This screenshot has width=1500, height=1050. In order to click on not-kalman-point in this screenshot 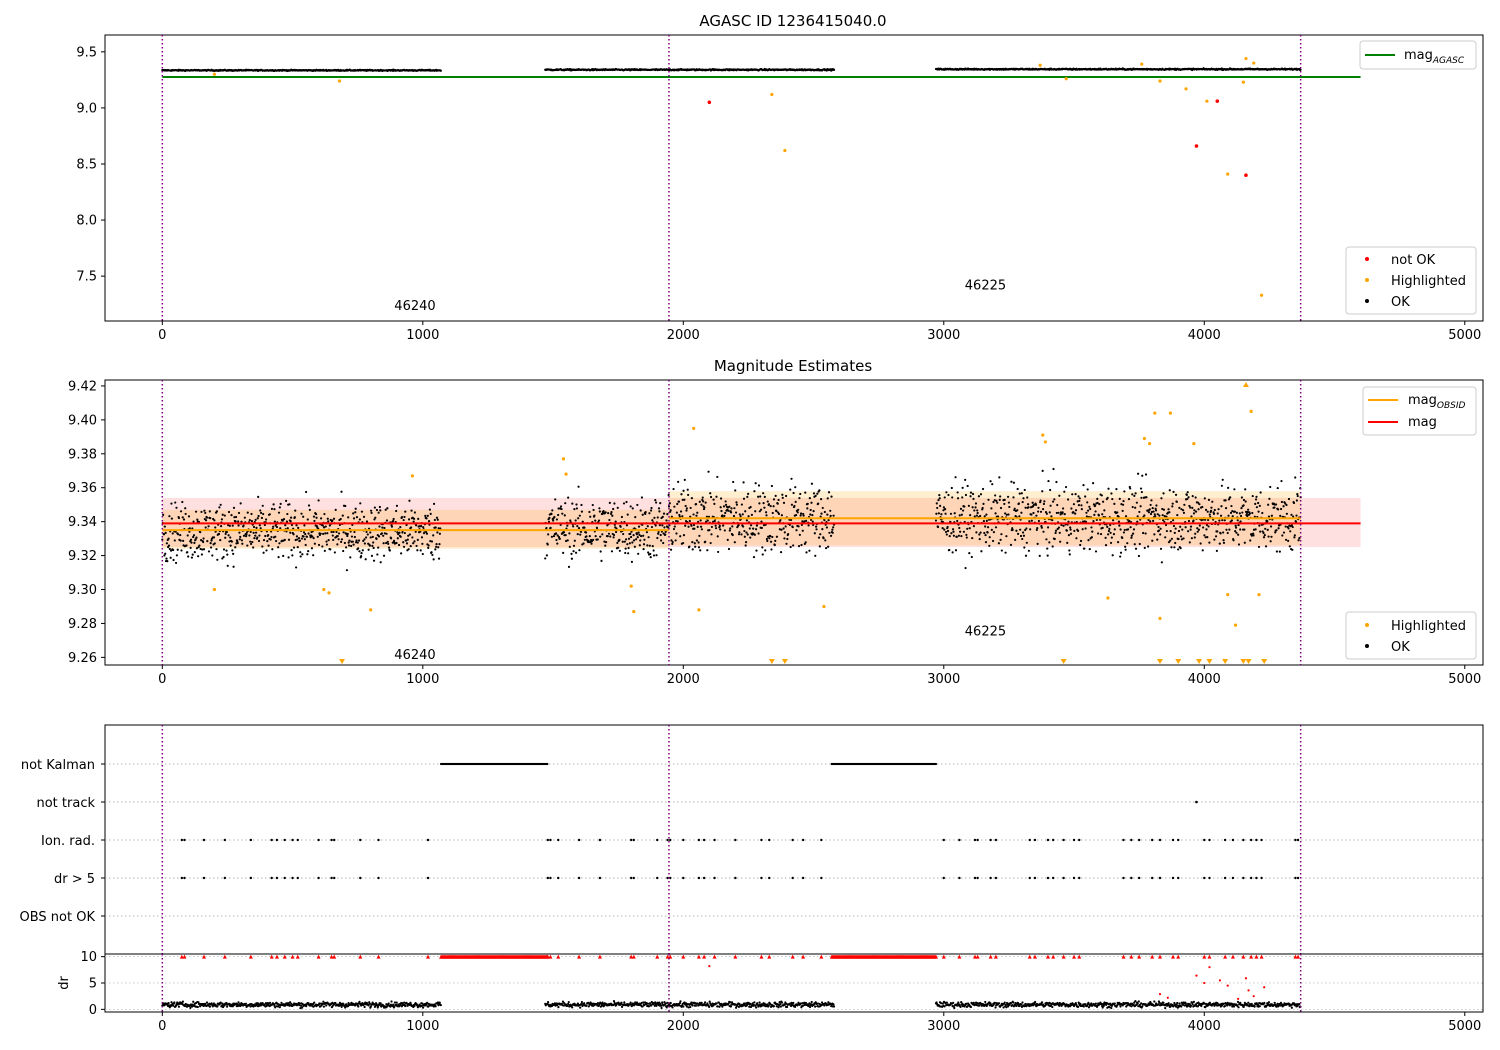, I will do `click(547, 764)`.